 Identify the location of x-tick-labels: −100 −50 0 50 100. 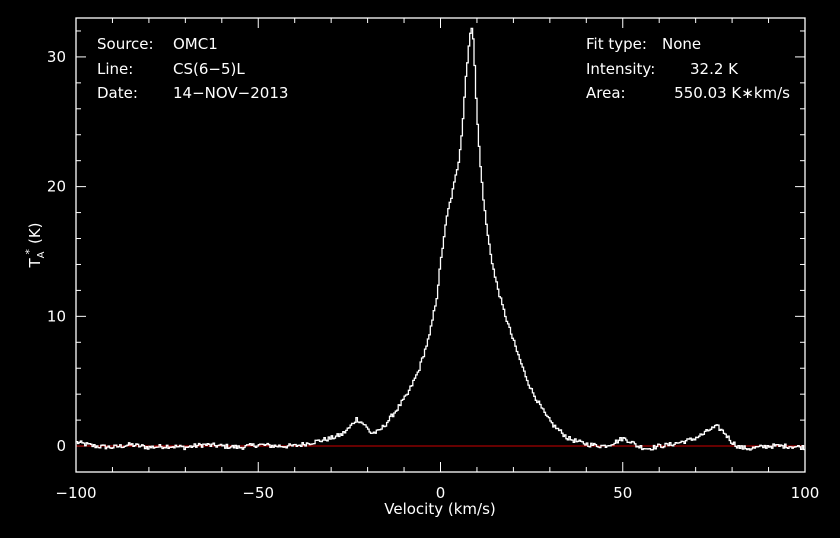
(437, 493).